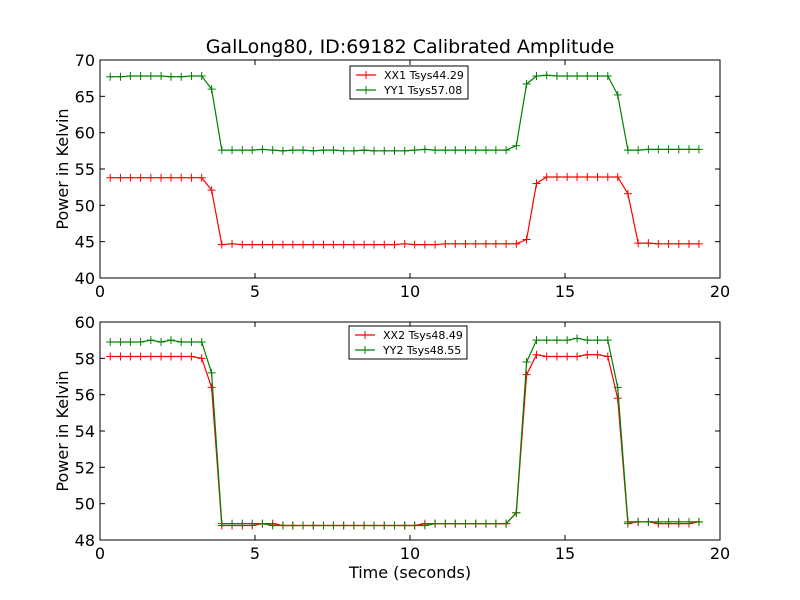 The image size is (800, 600). Describe the element at coordinates (720, 553) in the screenshot. I see `x-tick-label: 20` at that location.